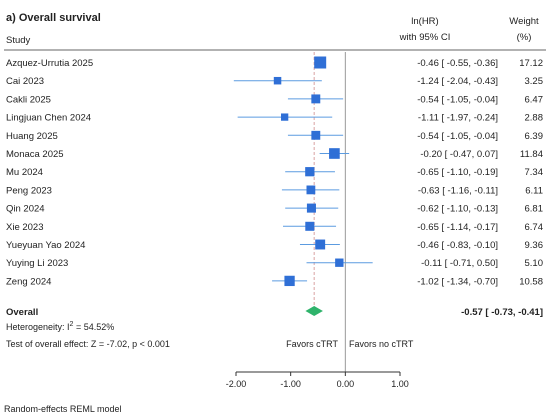 The height and width of the screenshot is (420, 552). Describe the element at coordinates (531, 281) in the screenshot. I see `weight-text: 10.58` at that location.